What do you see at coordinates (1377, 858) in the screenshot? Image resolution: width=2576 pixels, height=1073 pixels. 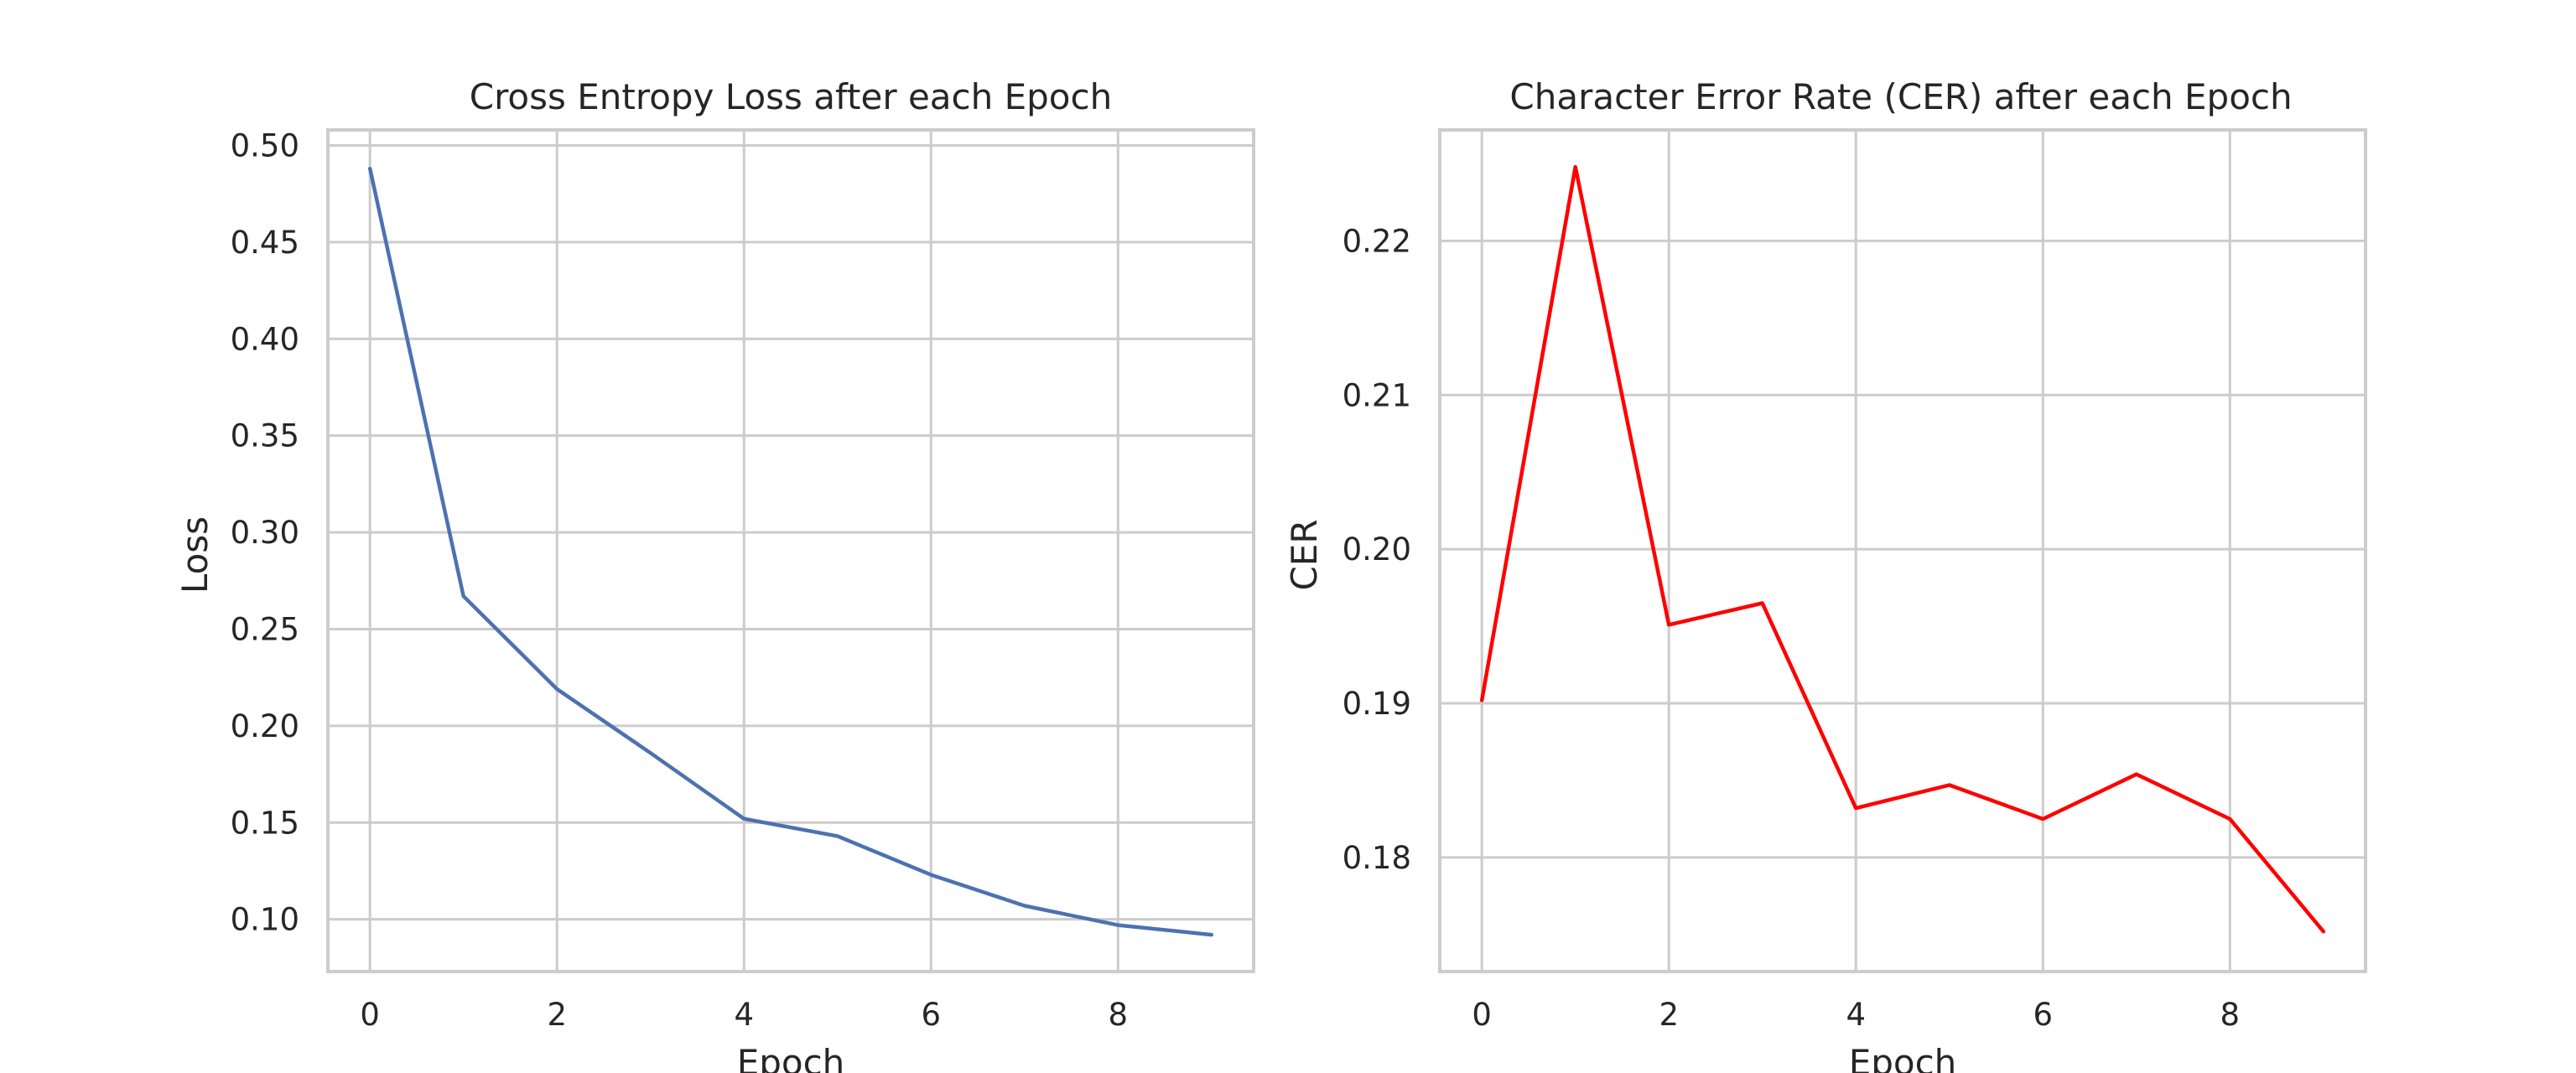 I see `cer-ytick-label: 0.18` at bounding box center [1377, 858].